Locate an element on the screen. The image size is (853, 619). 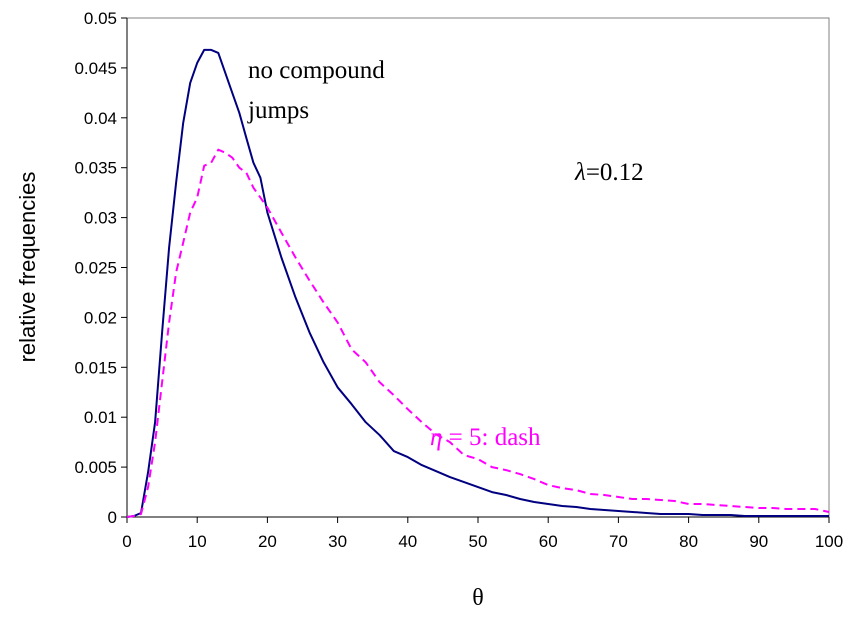
x-tick-label: 90 is located at coordinates (758, 541).